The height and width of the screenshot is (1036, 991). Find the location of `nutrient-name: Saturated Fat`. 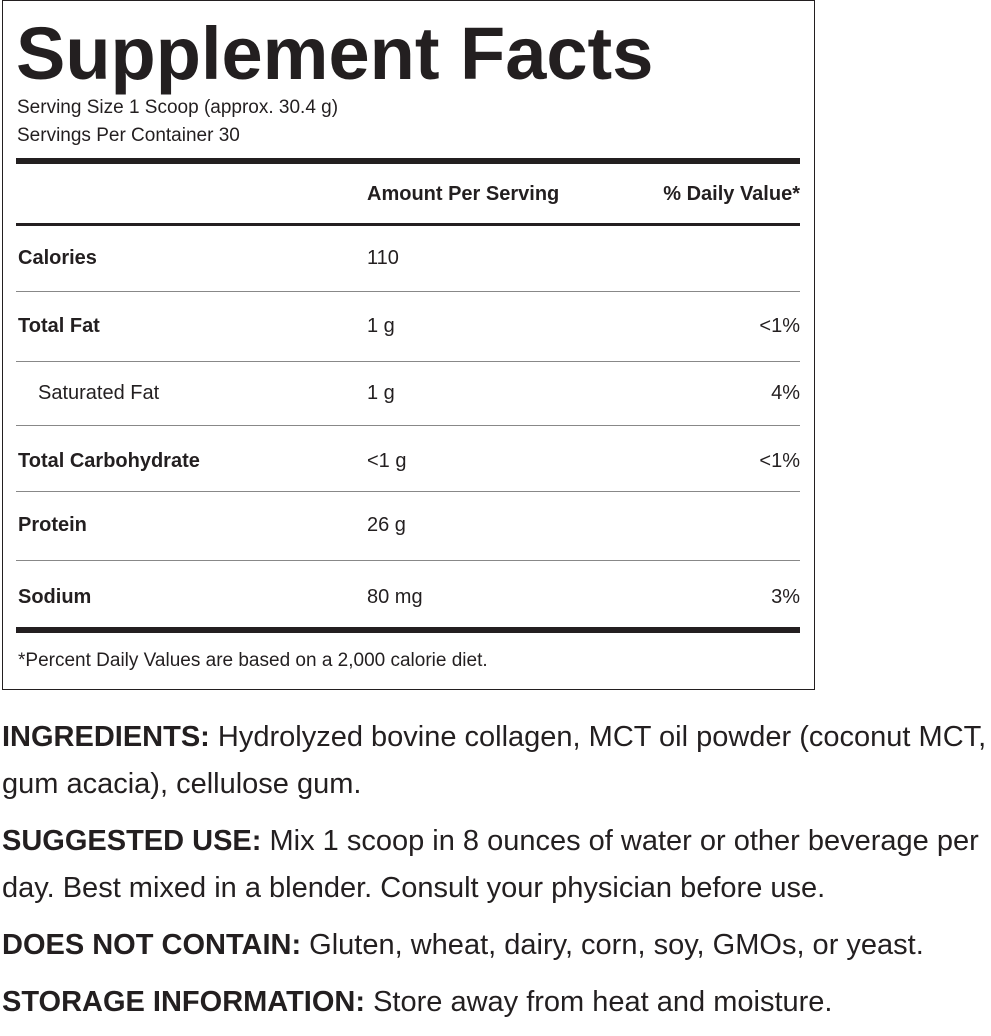

nutrient-name: Saturated Fat is located at coordinates (99, 393).